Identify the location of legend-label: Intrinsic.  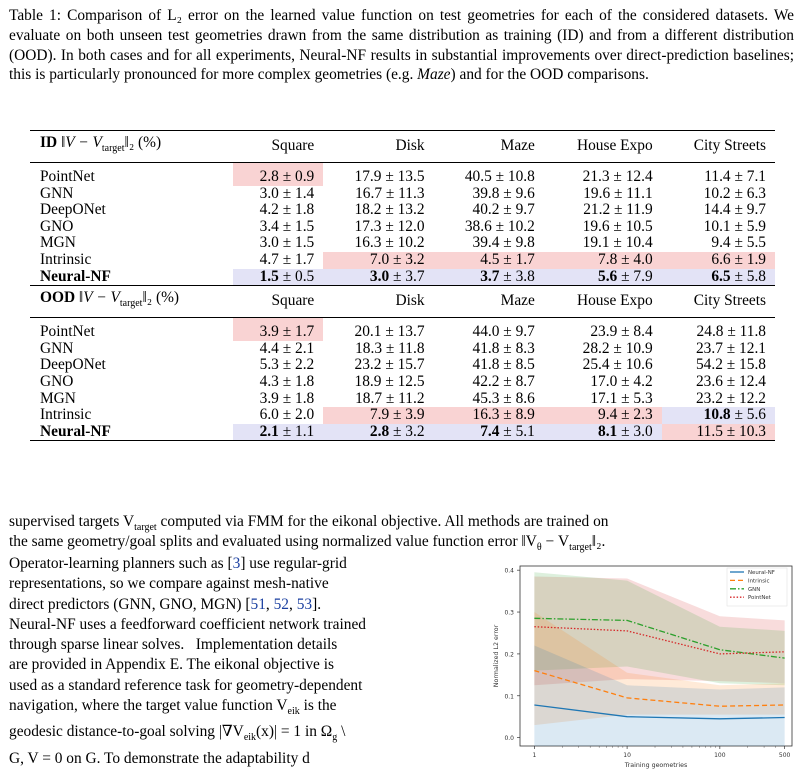
(759, 581).